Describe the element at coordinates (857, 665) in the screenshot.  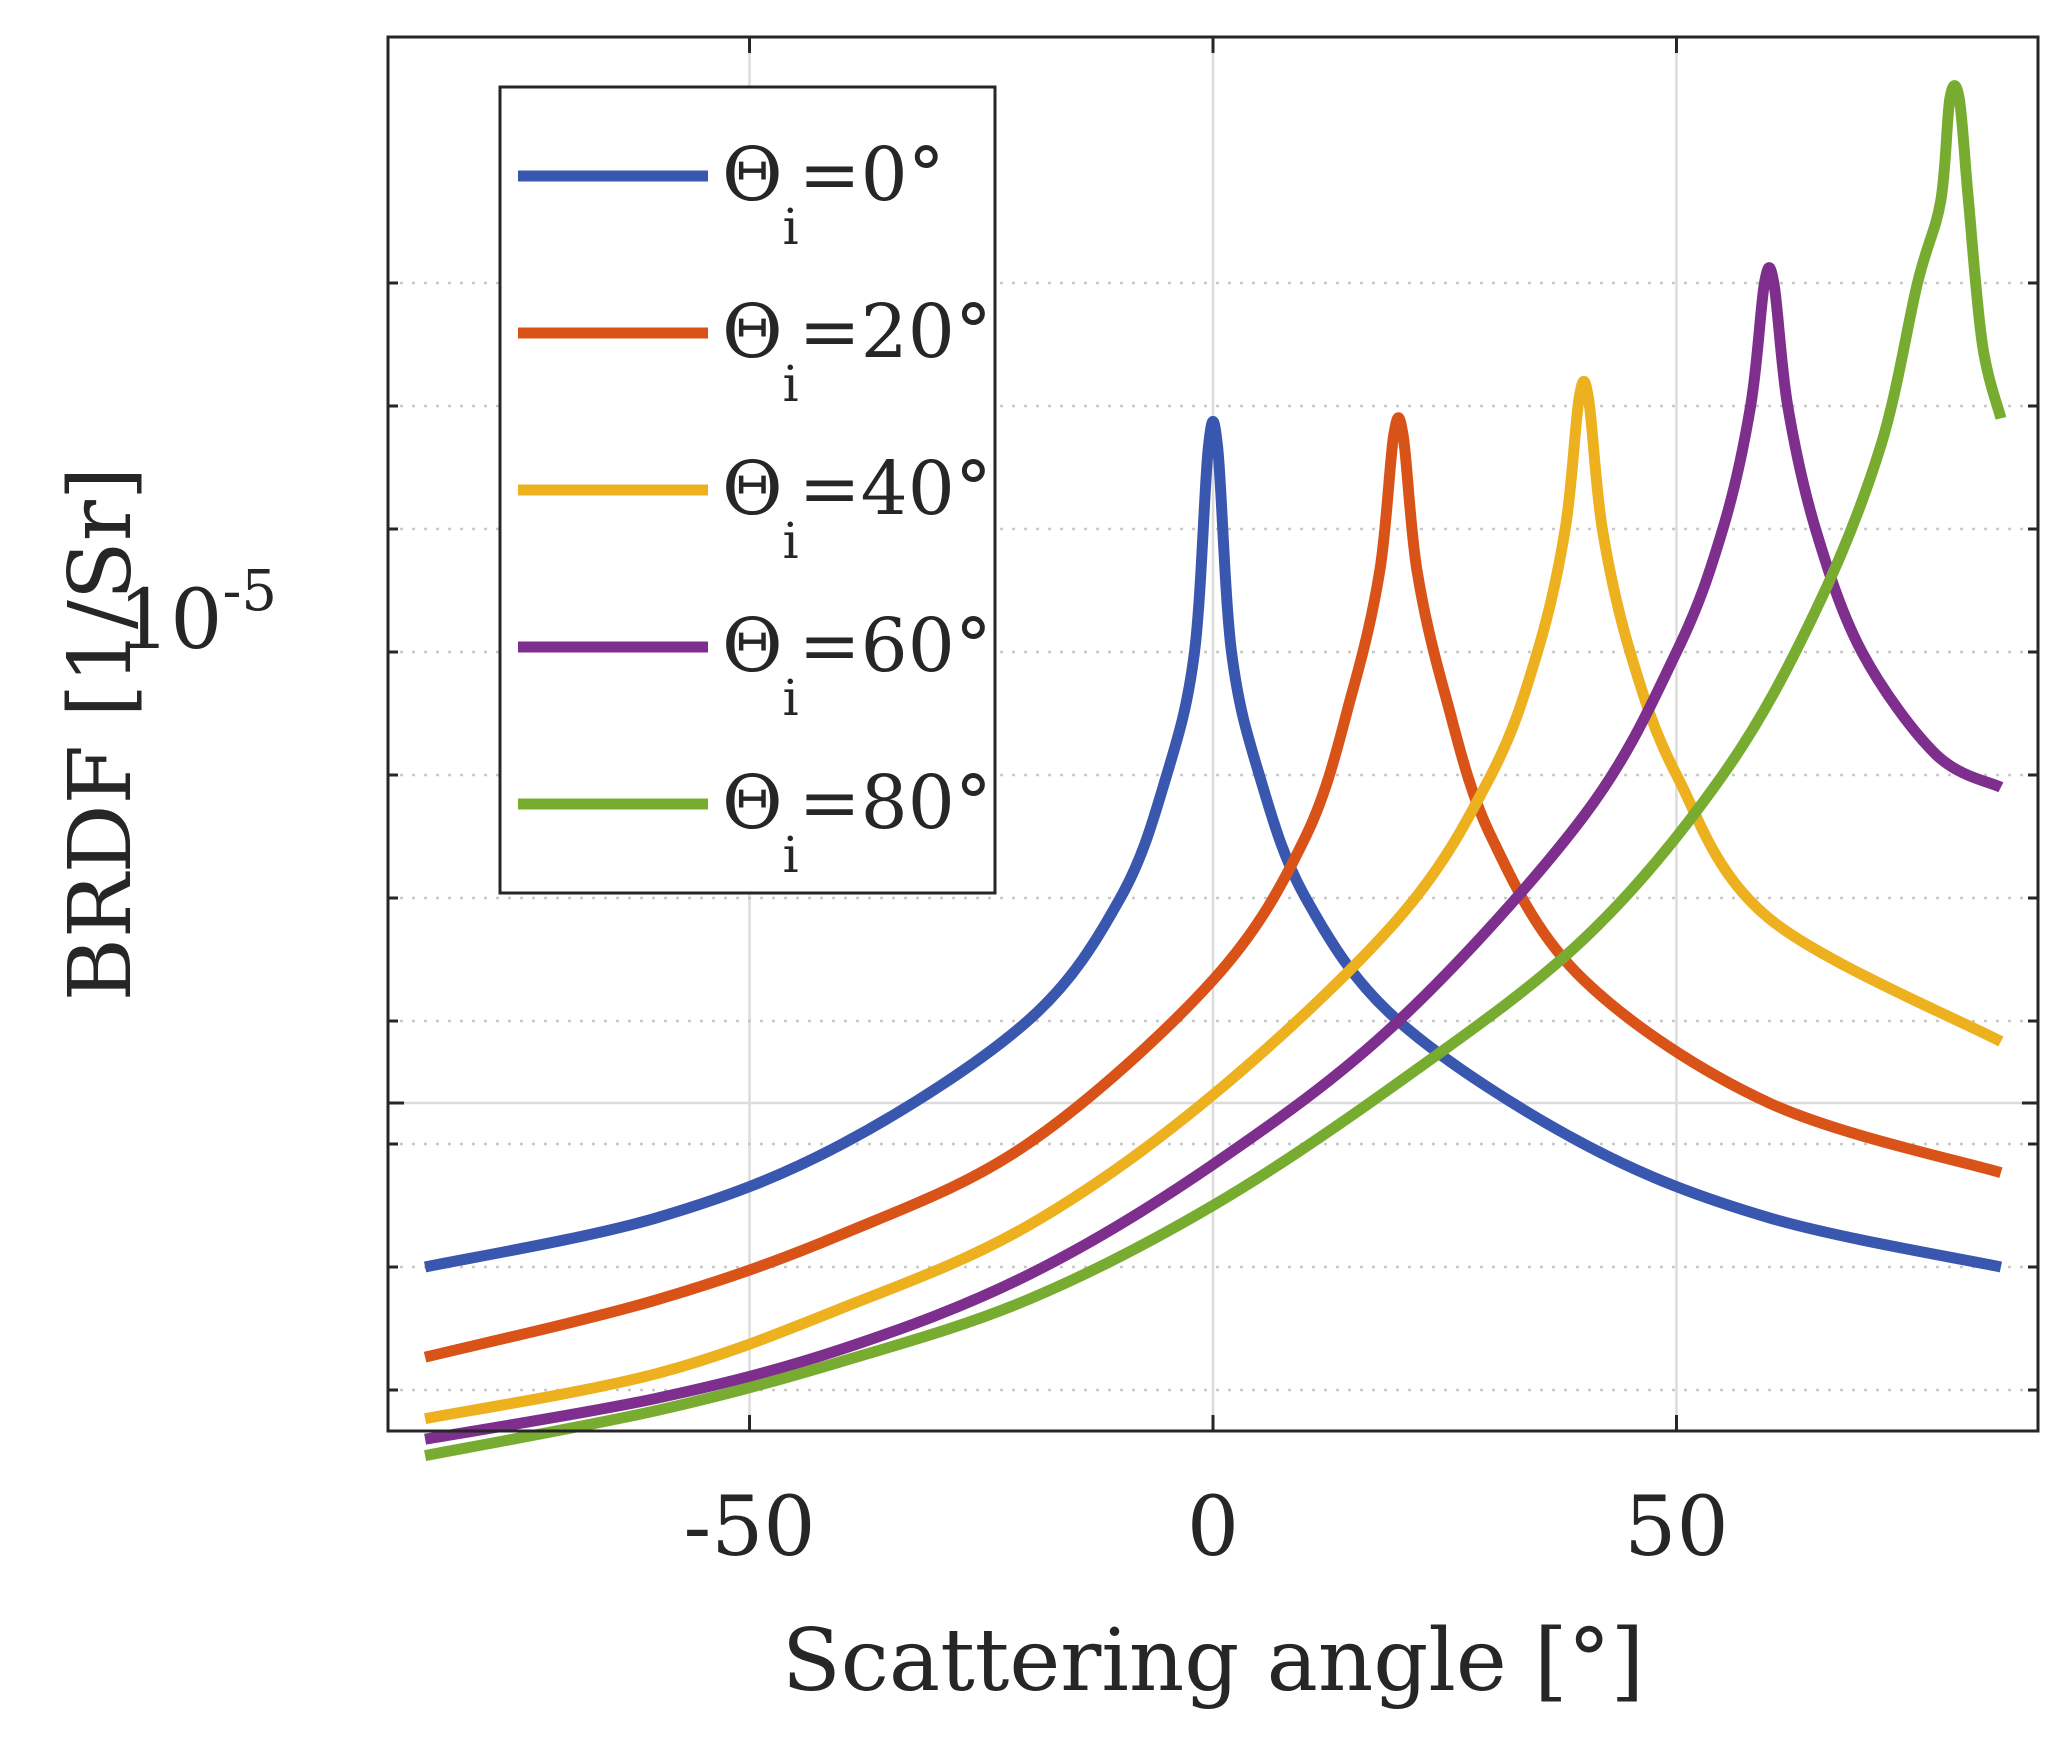
I see `legend-label-3: Θi=60°` at that location.